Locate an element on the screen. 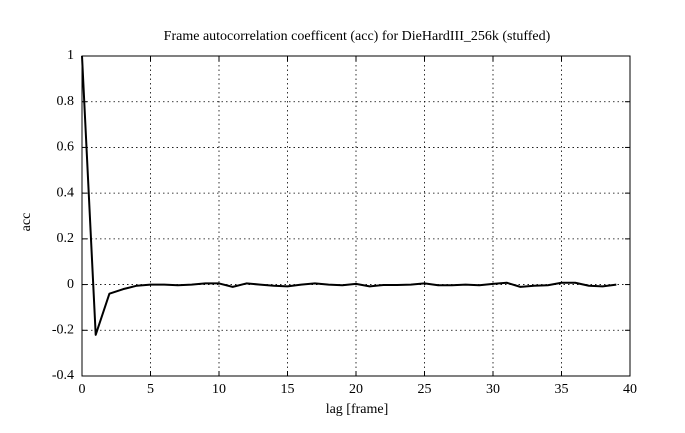 This screenshot has width=685, height=433. x-tick-label: 20 is located at coordinates (356, 389).